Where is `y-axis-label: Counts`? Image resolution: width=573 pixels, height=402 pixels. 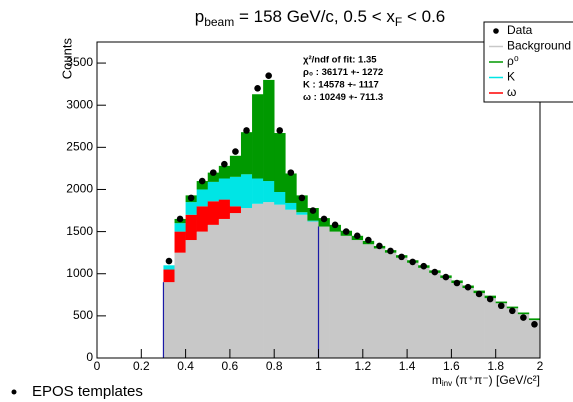
y-axis-label: Counts is located at coordinates (66, 59).